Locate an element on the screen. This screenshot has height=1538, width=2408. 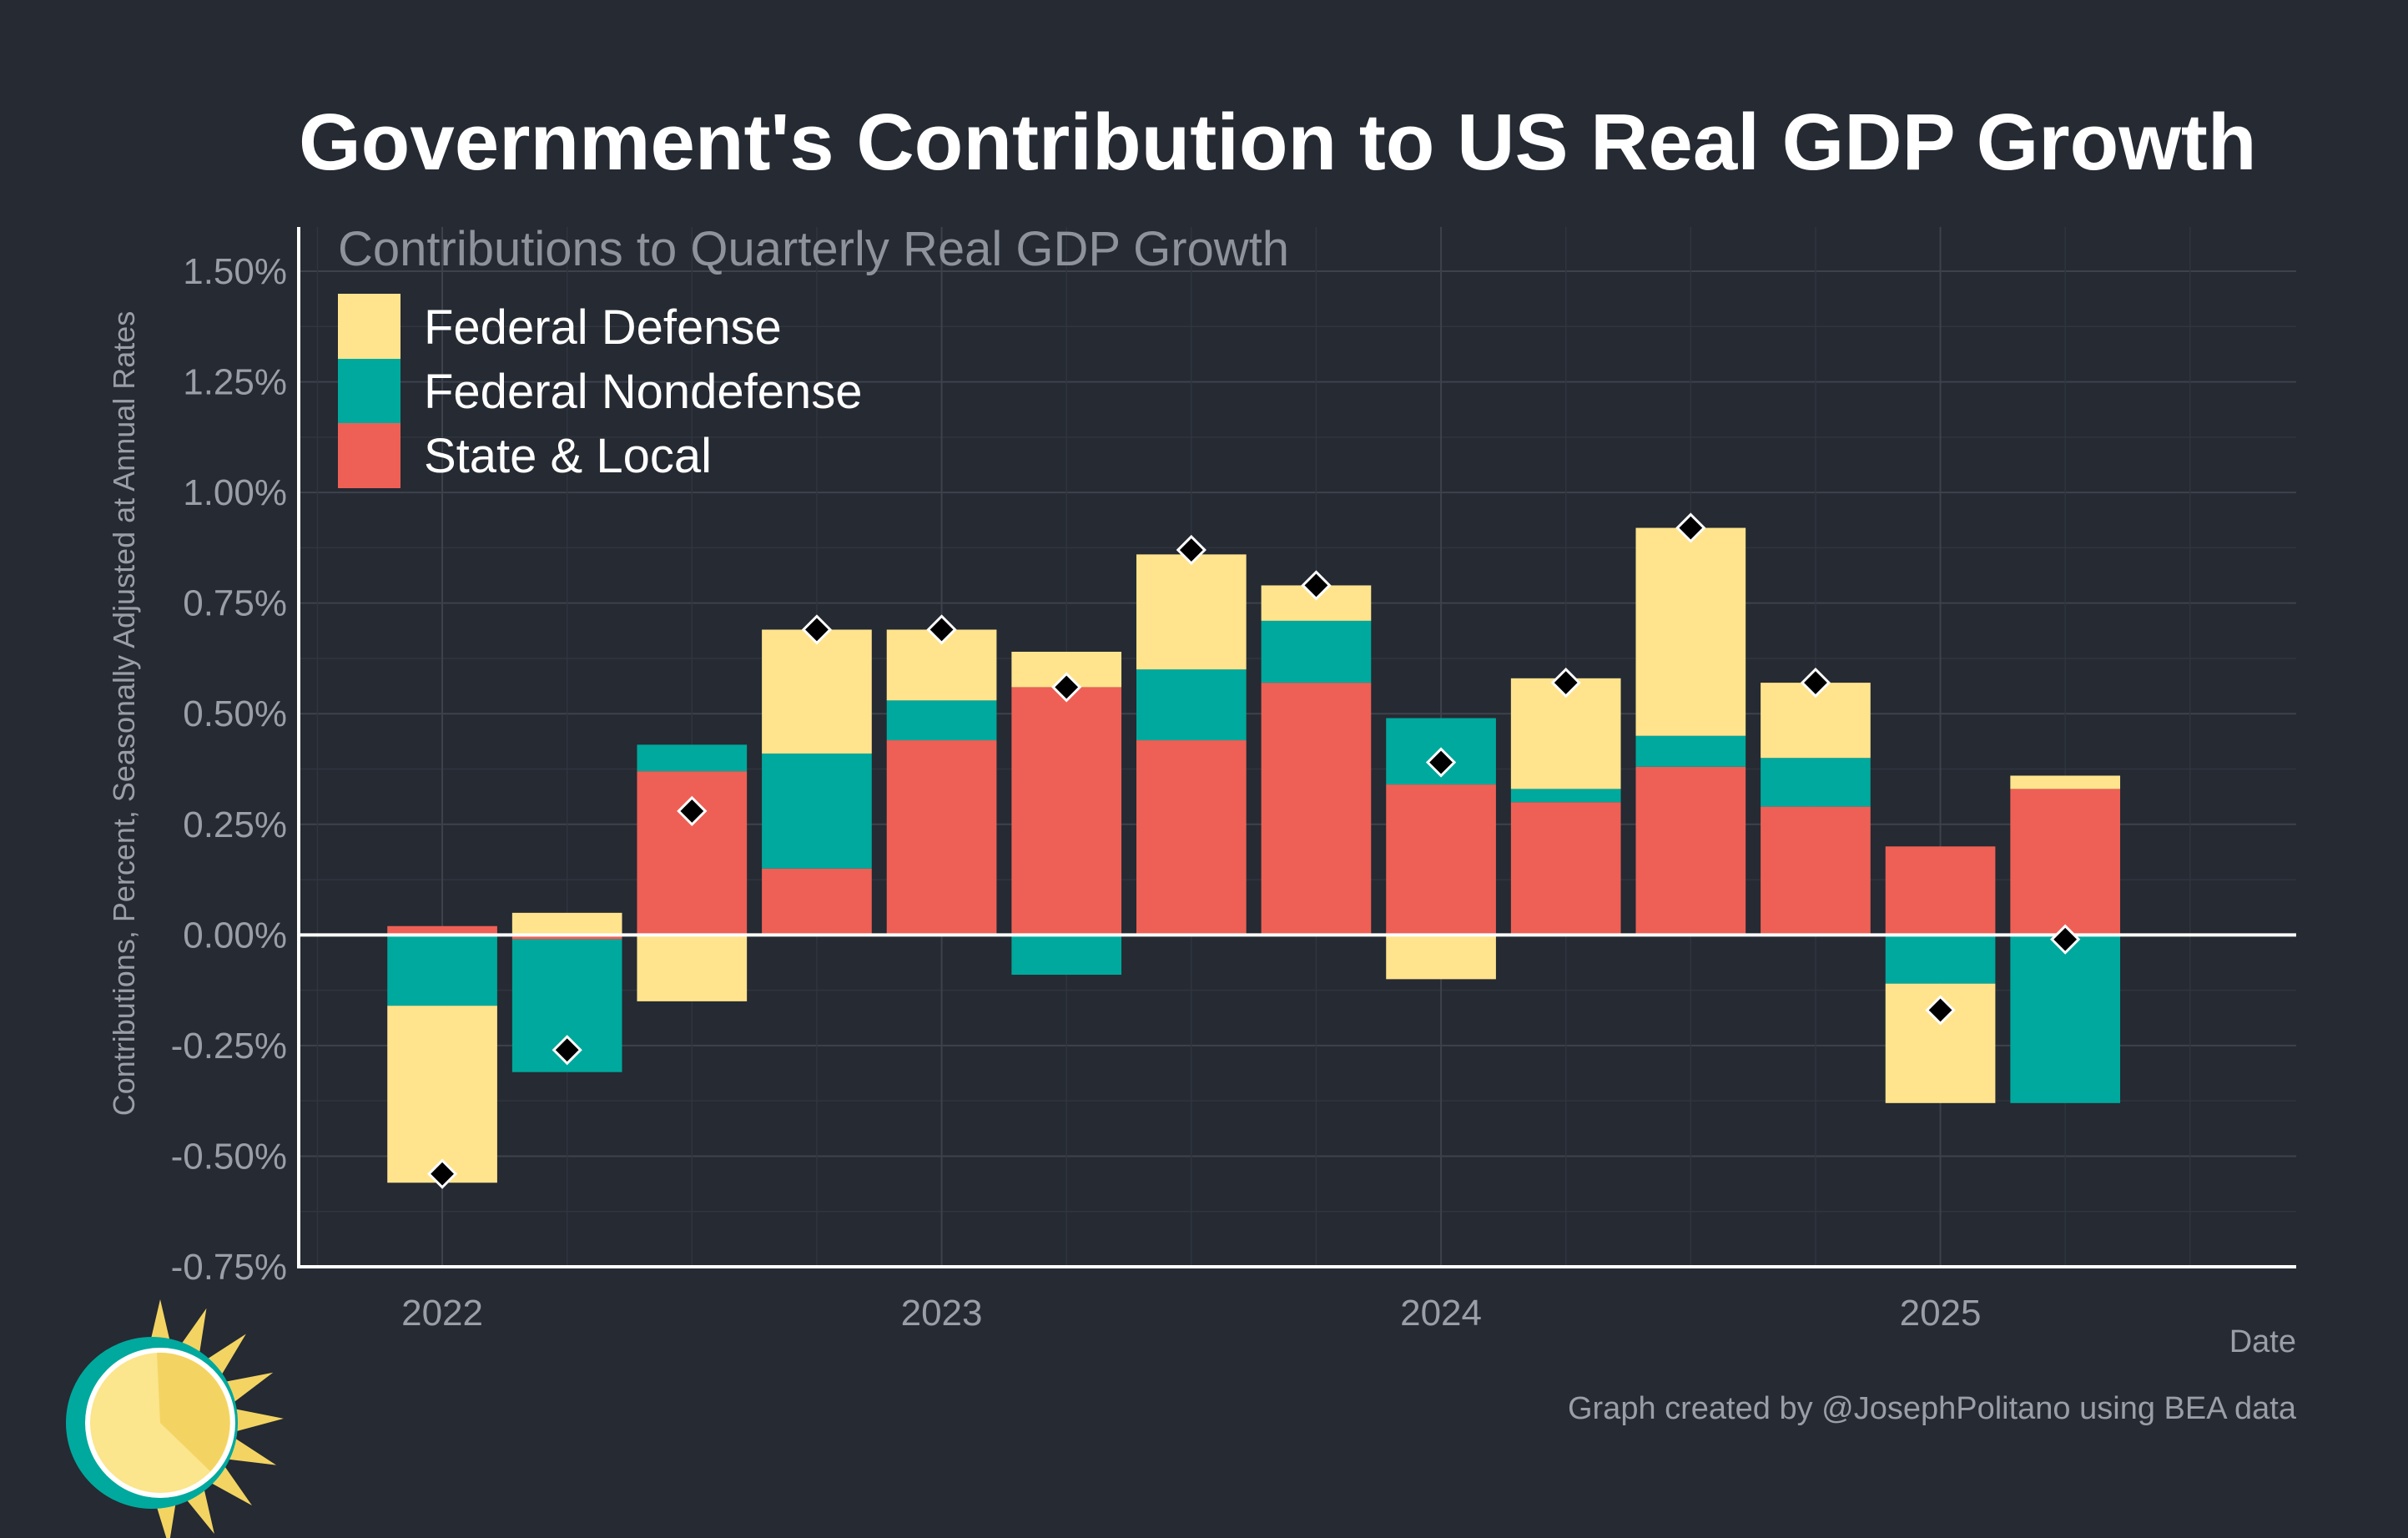
x-tick-label: 2025 is located at coordinates (1941, 1313).